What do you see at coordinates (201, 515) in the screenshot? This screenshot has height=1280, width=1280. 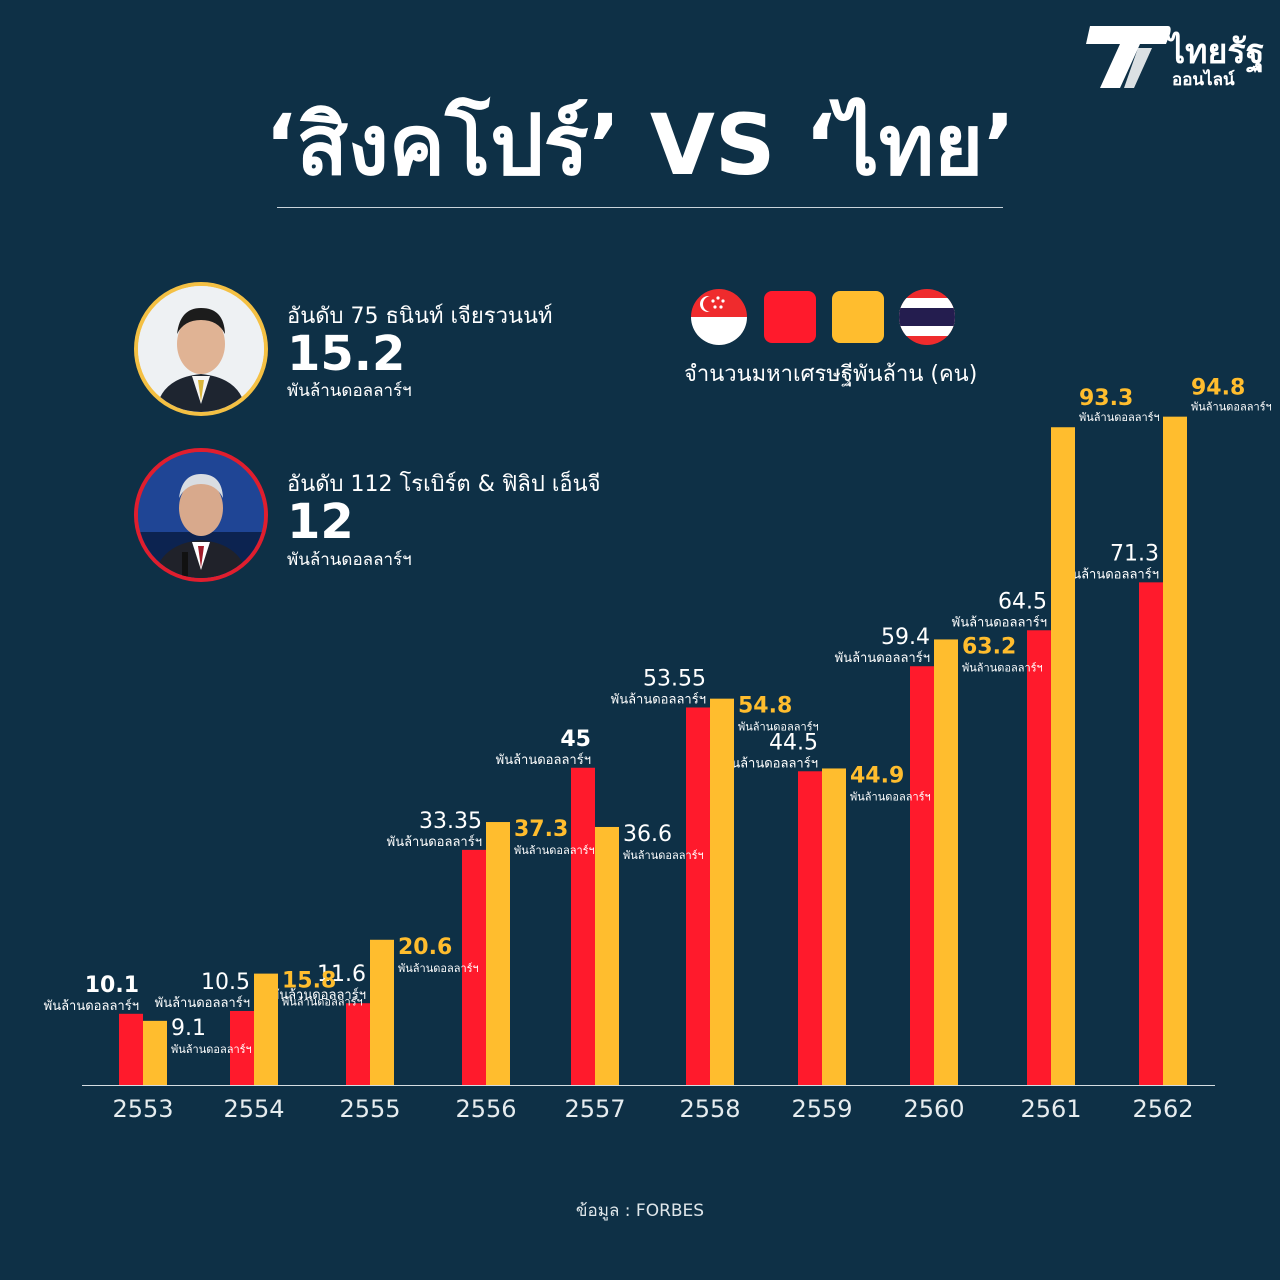 I see `avatar-ng-brothers` at bounding box center [201, 515].